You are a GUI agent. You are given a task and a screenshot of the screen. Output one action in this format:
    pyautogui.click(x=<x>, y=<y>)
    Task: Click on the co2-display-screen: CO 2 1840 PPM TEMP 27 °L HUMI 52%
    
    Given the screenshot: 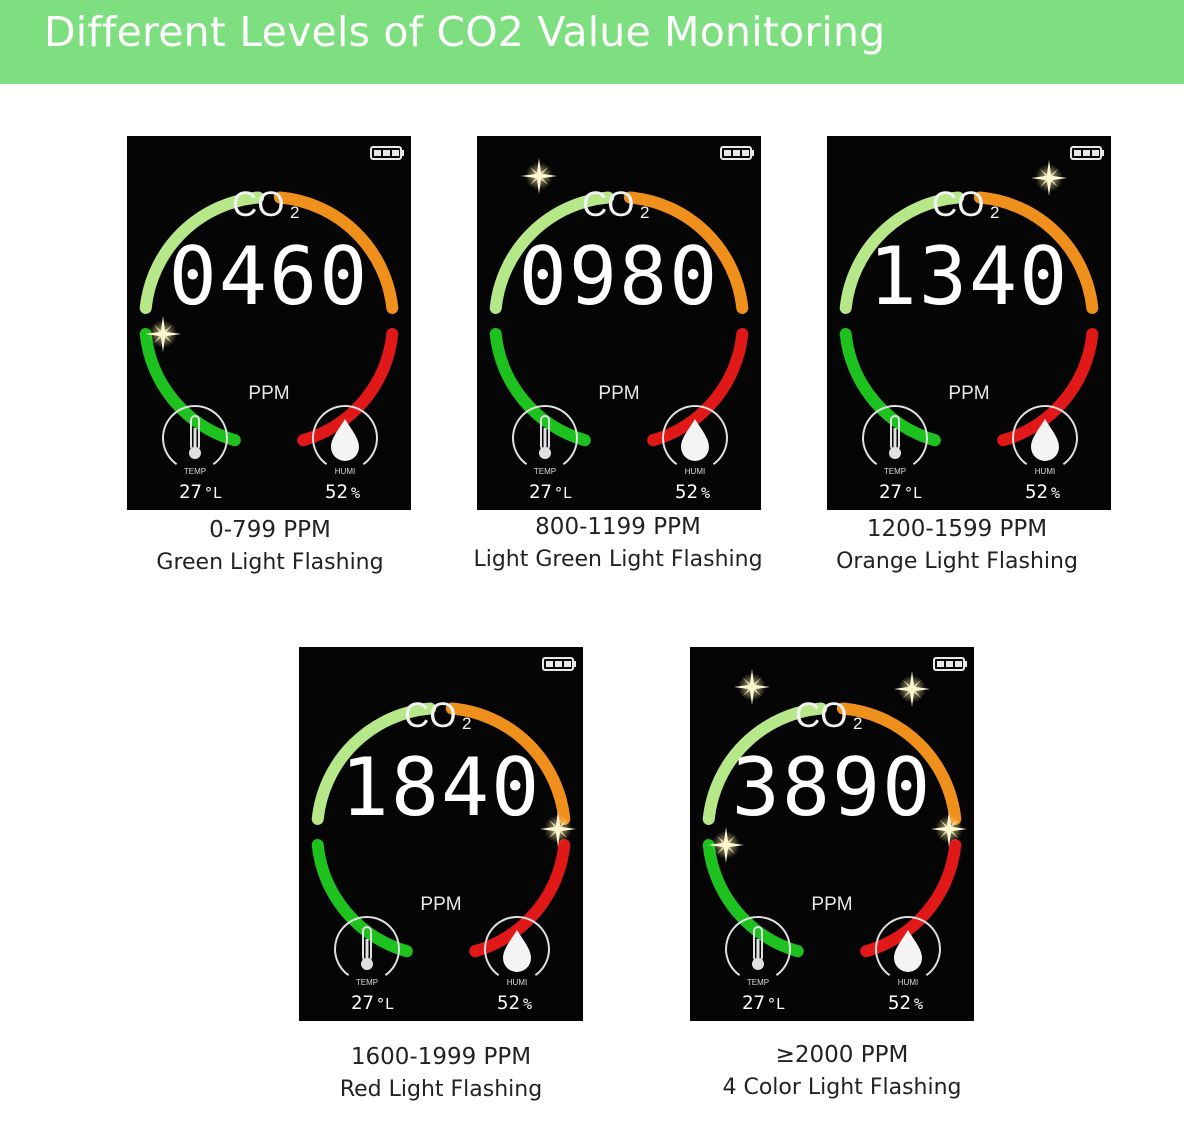 What is the action you would take?
    pyautogui.click(x=443, y=835)
    